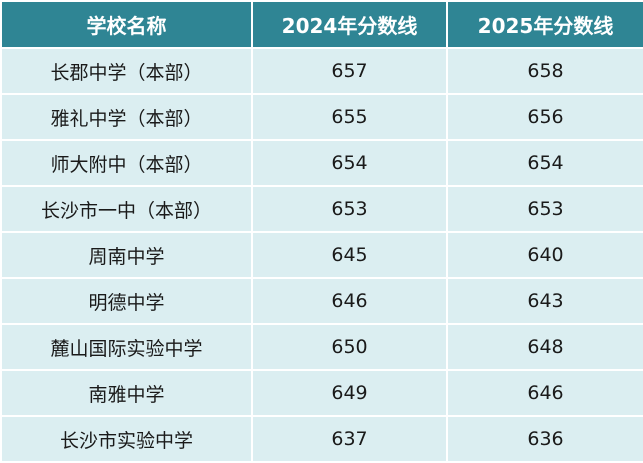  Describe the element at coordinates (126, 301) in the screenshot. I see `school-name-cell: 明德中学` at that location.